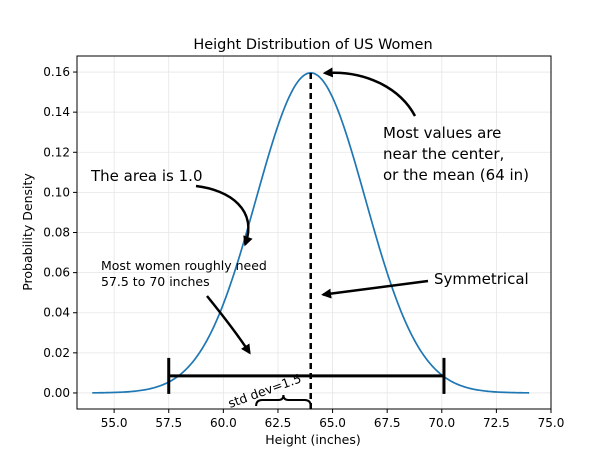 The image size is (614, 461). Describe the element at coordinates (56, 273) in the screenshot. I see `y-tick-label: 0.06` at that location.